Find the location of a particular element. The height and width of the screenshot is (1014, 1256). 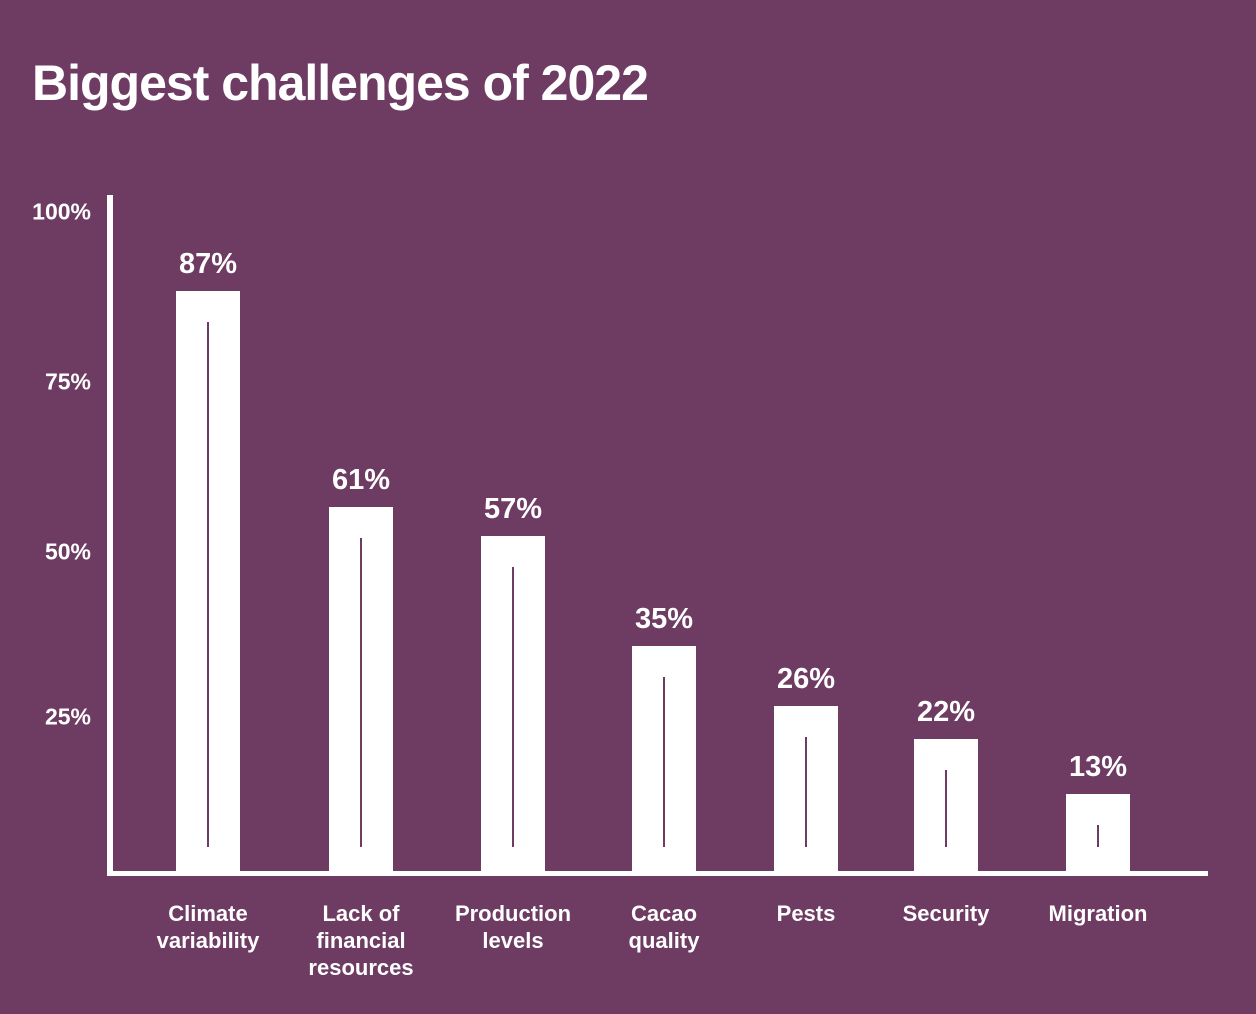

category-label-lack-of-financial-resources: Lack of financial resources is located at coordinates (361, 940).